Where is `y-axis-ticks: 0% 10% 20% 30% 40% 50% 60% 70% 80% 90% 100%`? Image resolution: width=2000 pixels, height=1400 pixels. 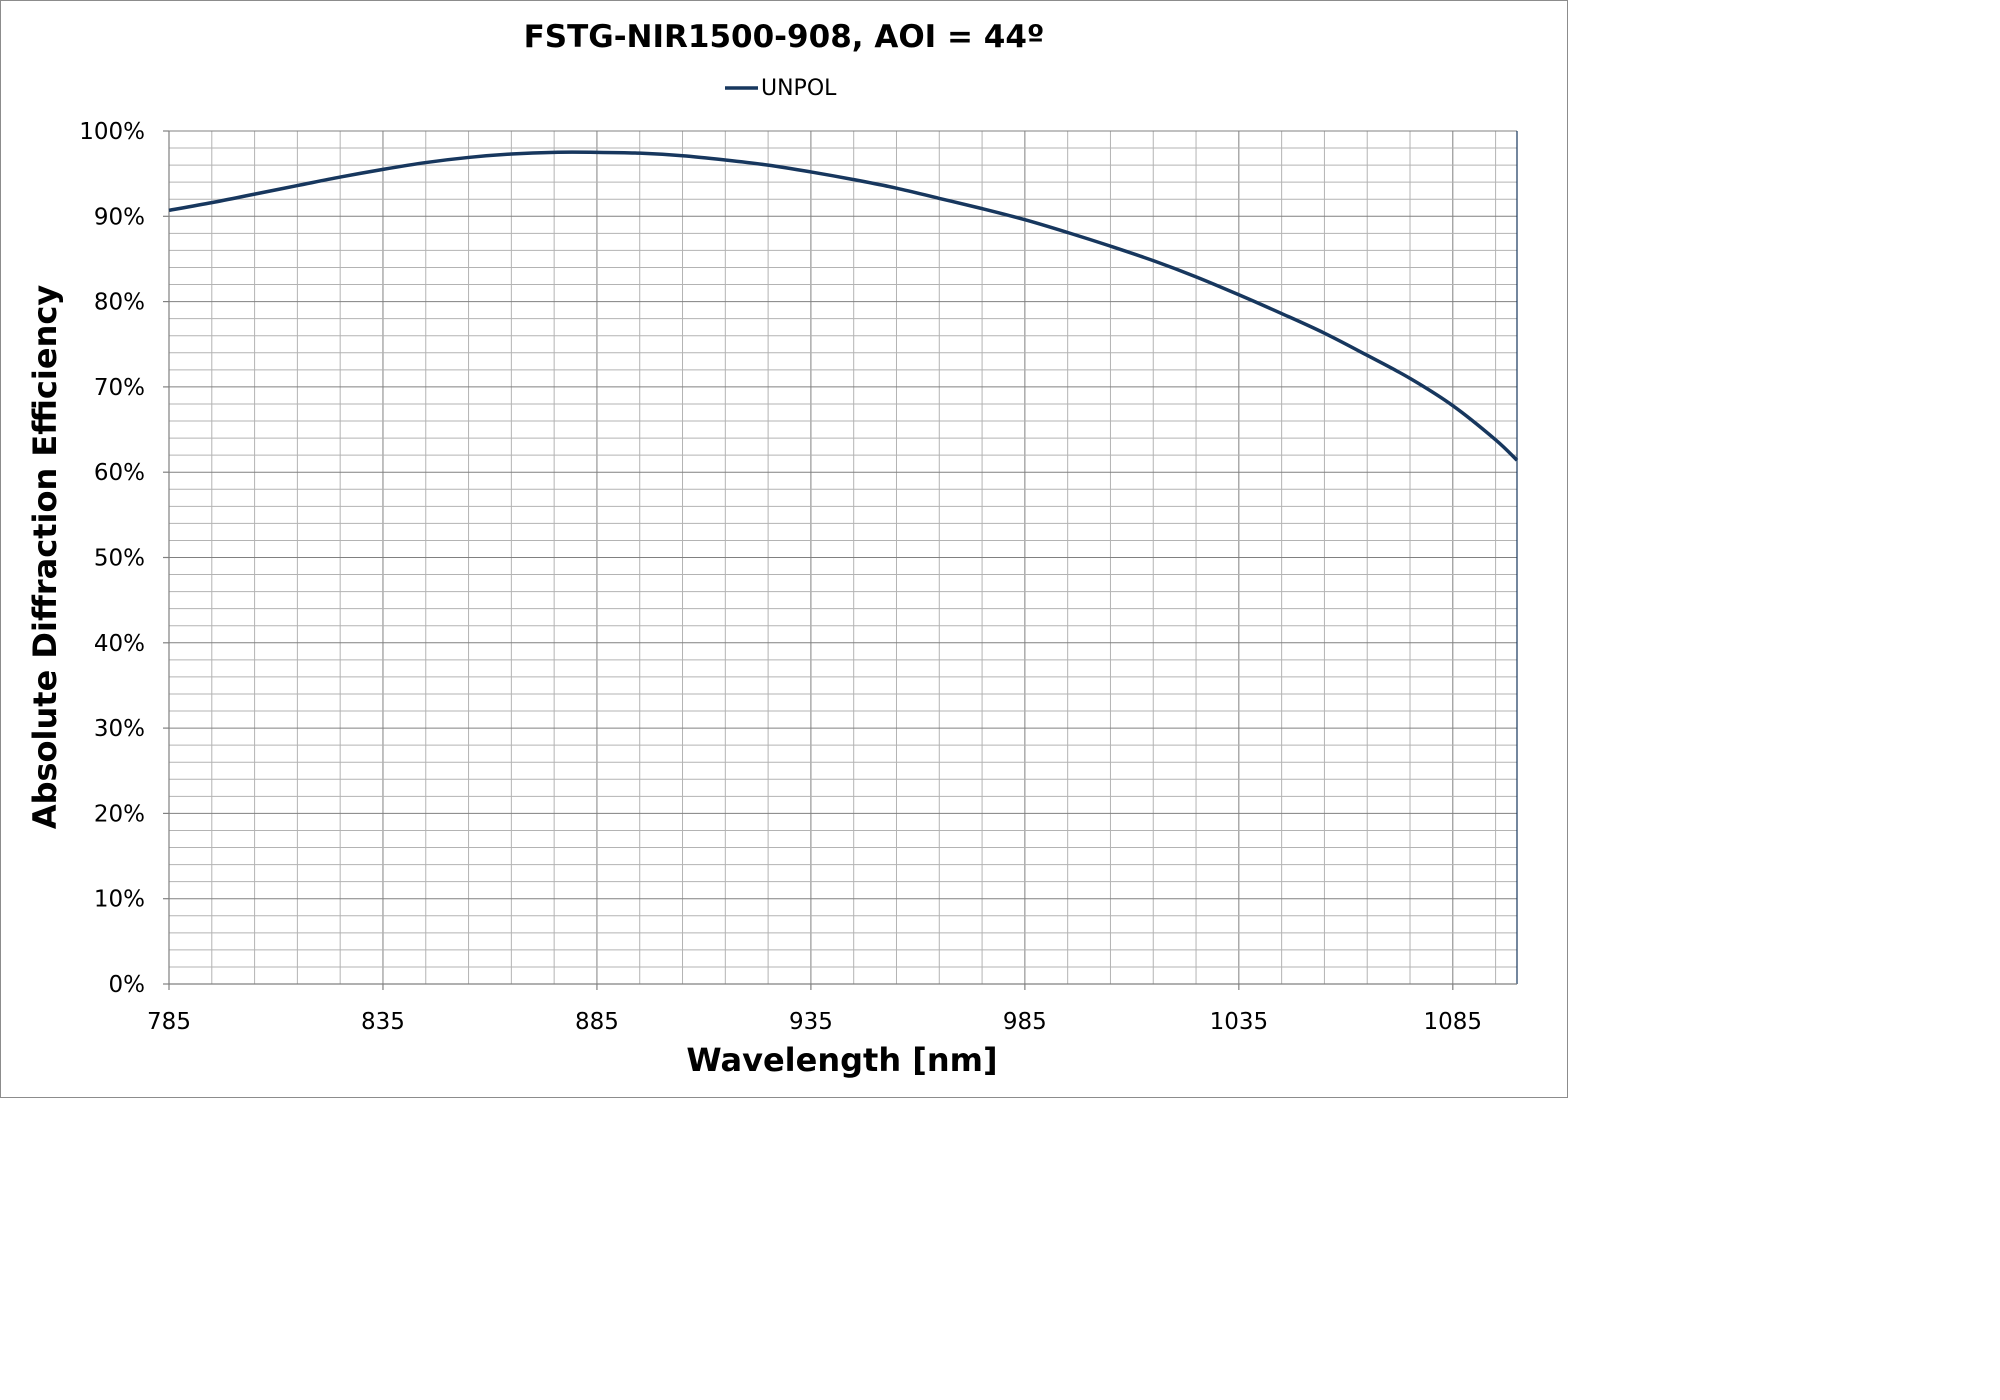
y-axis-ticks: 0% 10% 20% 30% 40% 50% 60% 70% 80% 90% 100% is located at coordinates (124, 558).